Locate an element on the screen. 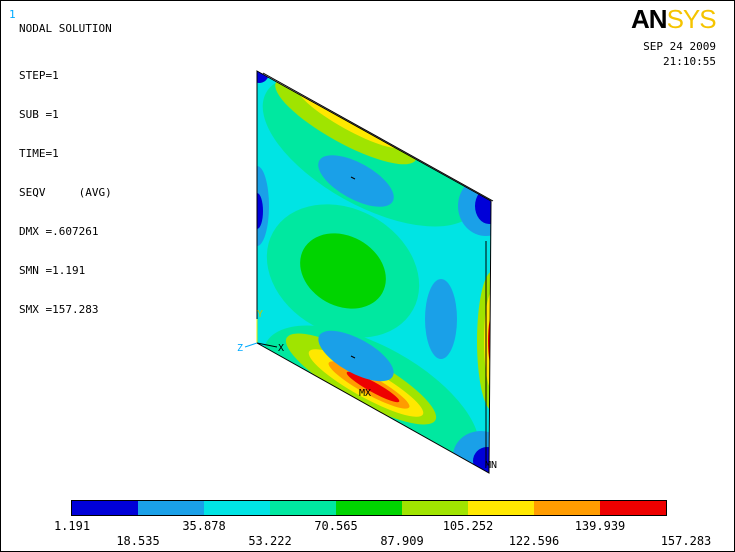  ansys-logo: ANSYS is located at coordinates (678, 19).